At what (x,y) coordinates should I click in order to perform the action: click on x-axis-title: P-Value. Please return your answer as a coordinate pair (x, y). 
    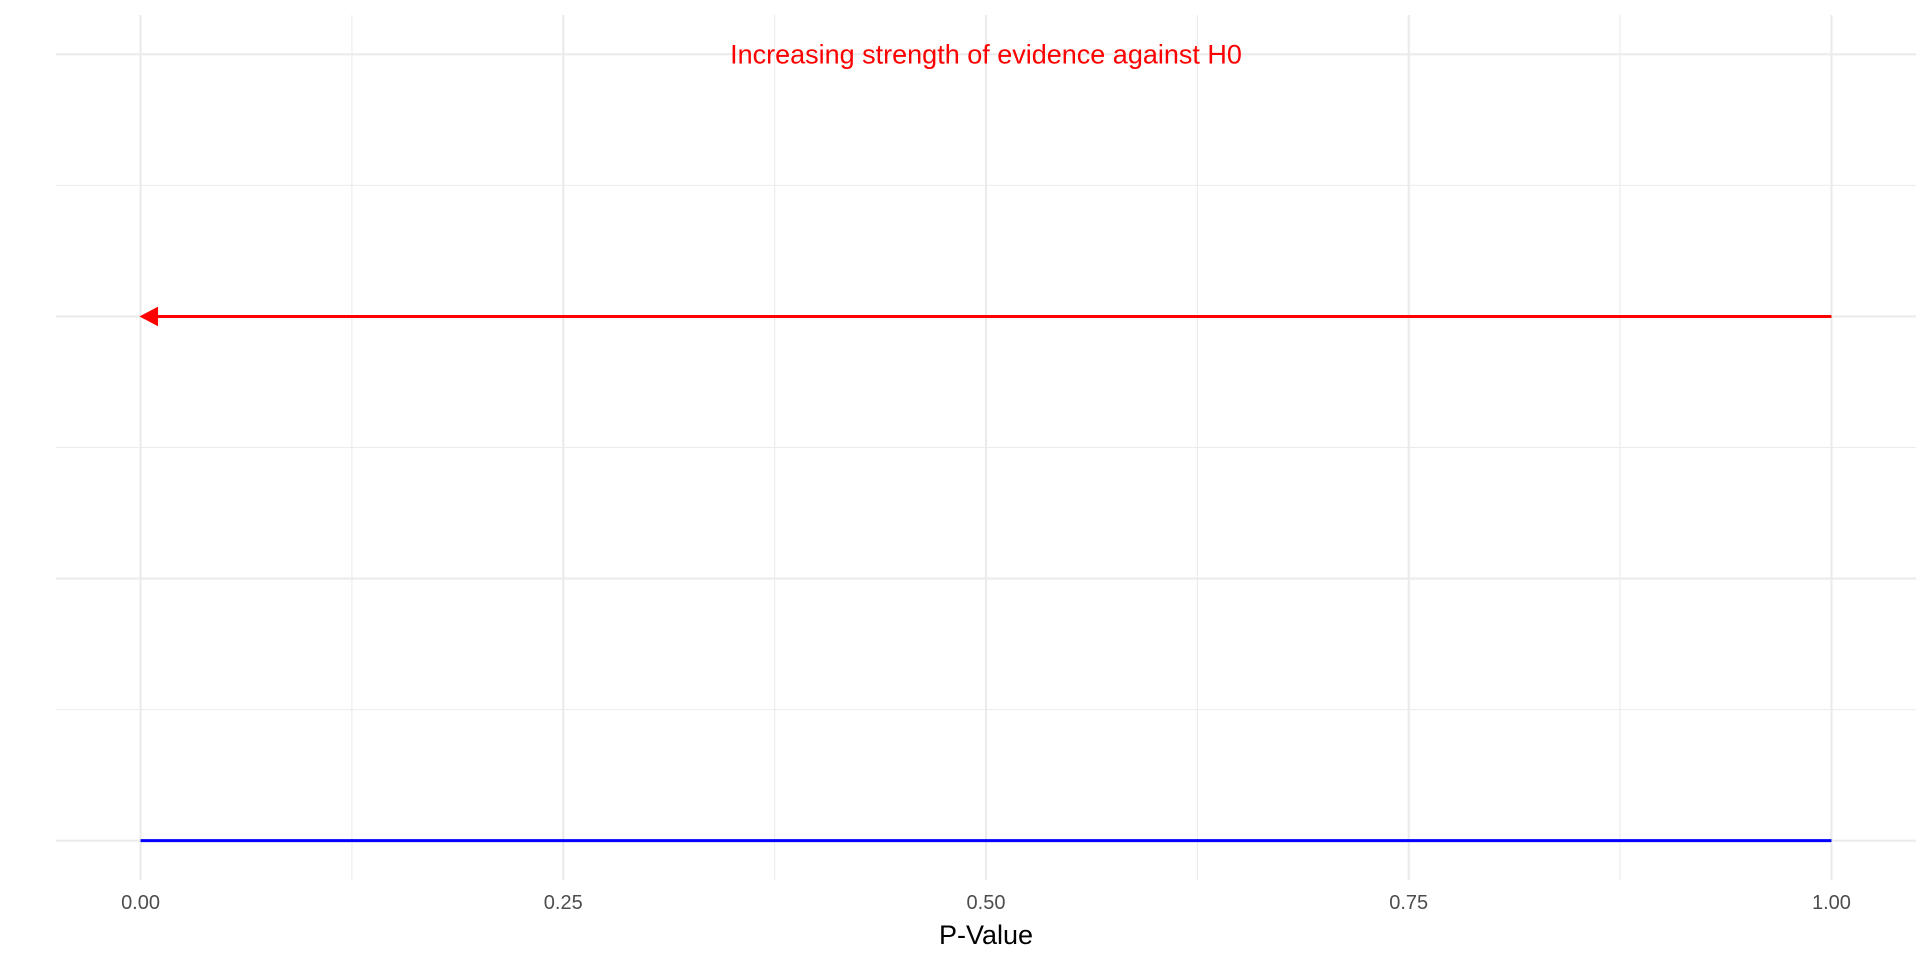
    Looking at the image, I should click on (986, 935).